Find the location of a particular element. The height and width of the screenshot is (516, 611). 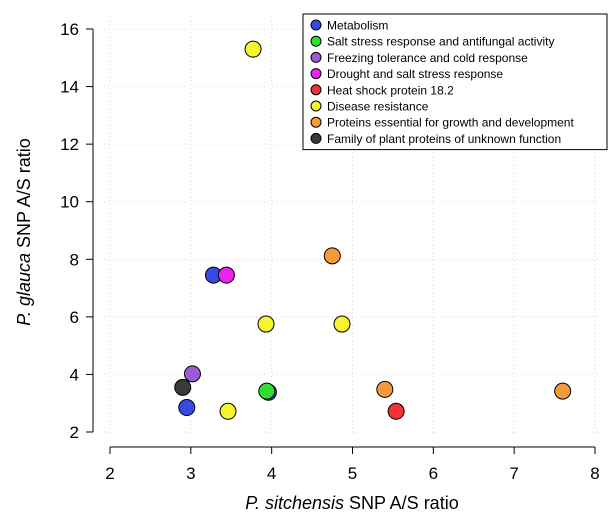

x-axis-title: P. sitchensis SNP A/S ratio is located at coordinates (351, 503).